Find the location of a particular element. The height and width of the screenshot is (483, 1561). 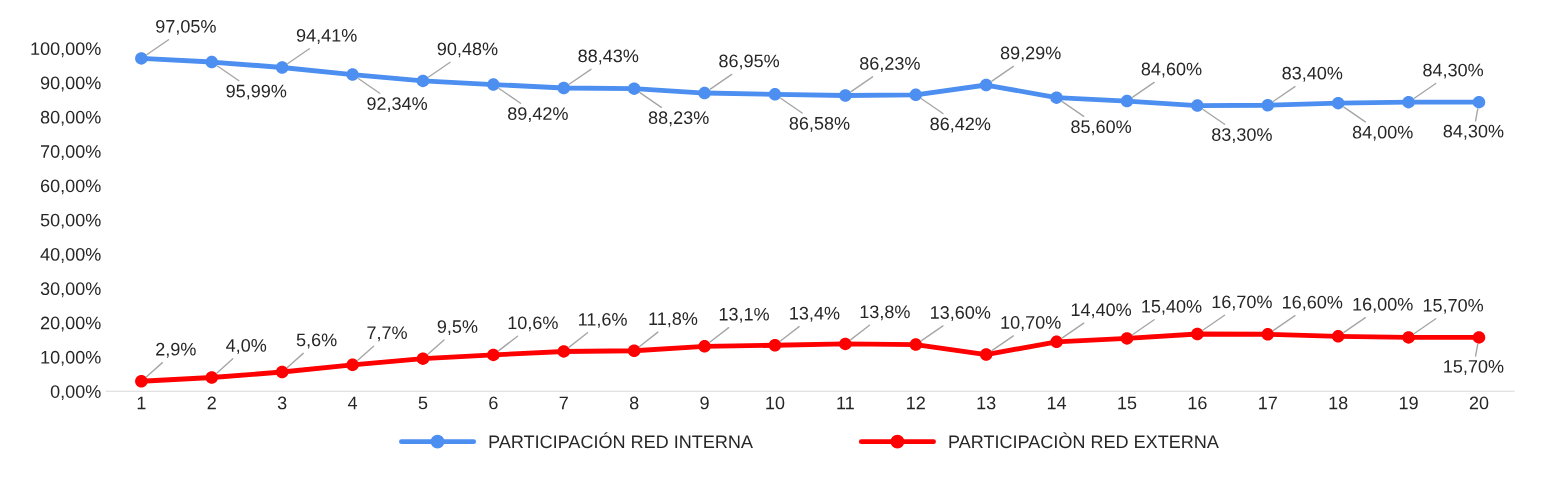

y-tick-label: 40,00% is located at coordinates (70, 255).